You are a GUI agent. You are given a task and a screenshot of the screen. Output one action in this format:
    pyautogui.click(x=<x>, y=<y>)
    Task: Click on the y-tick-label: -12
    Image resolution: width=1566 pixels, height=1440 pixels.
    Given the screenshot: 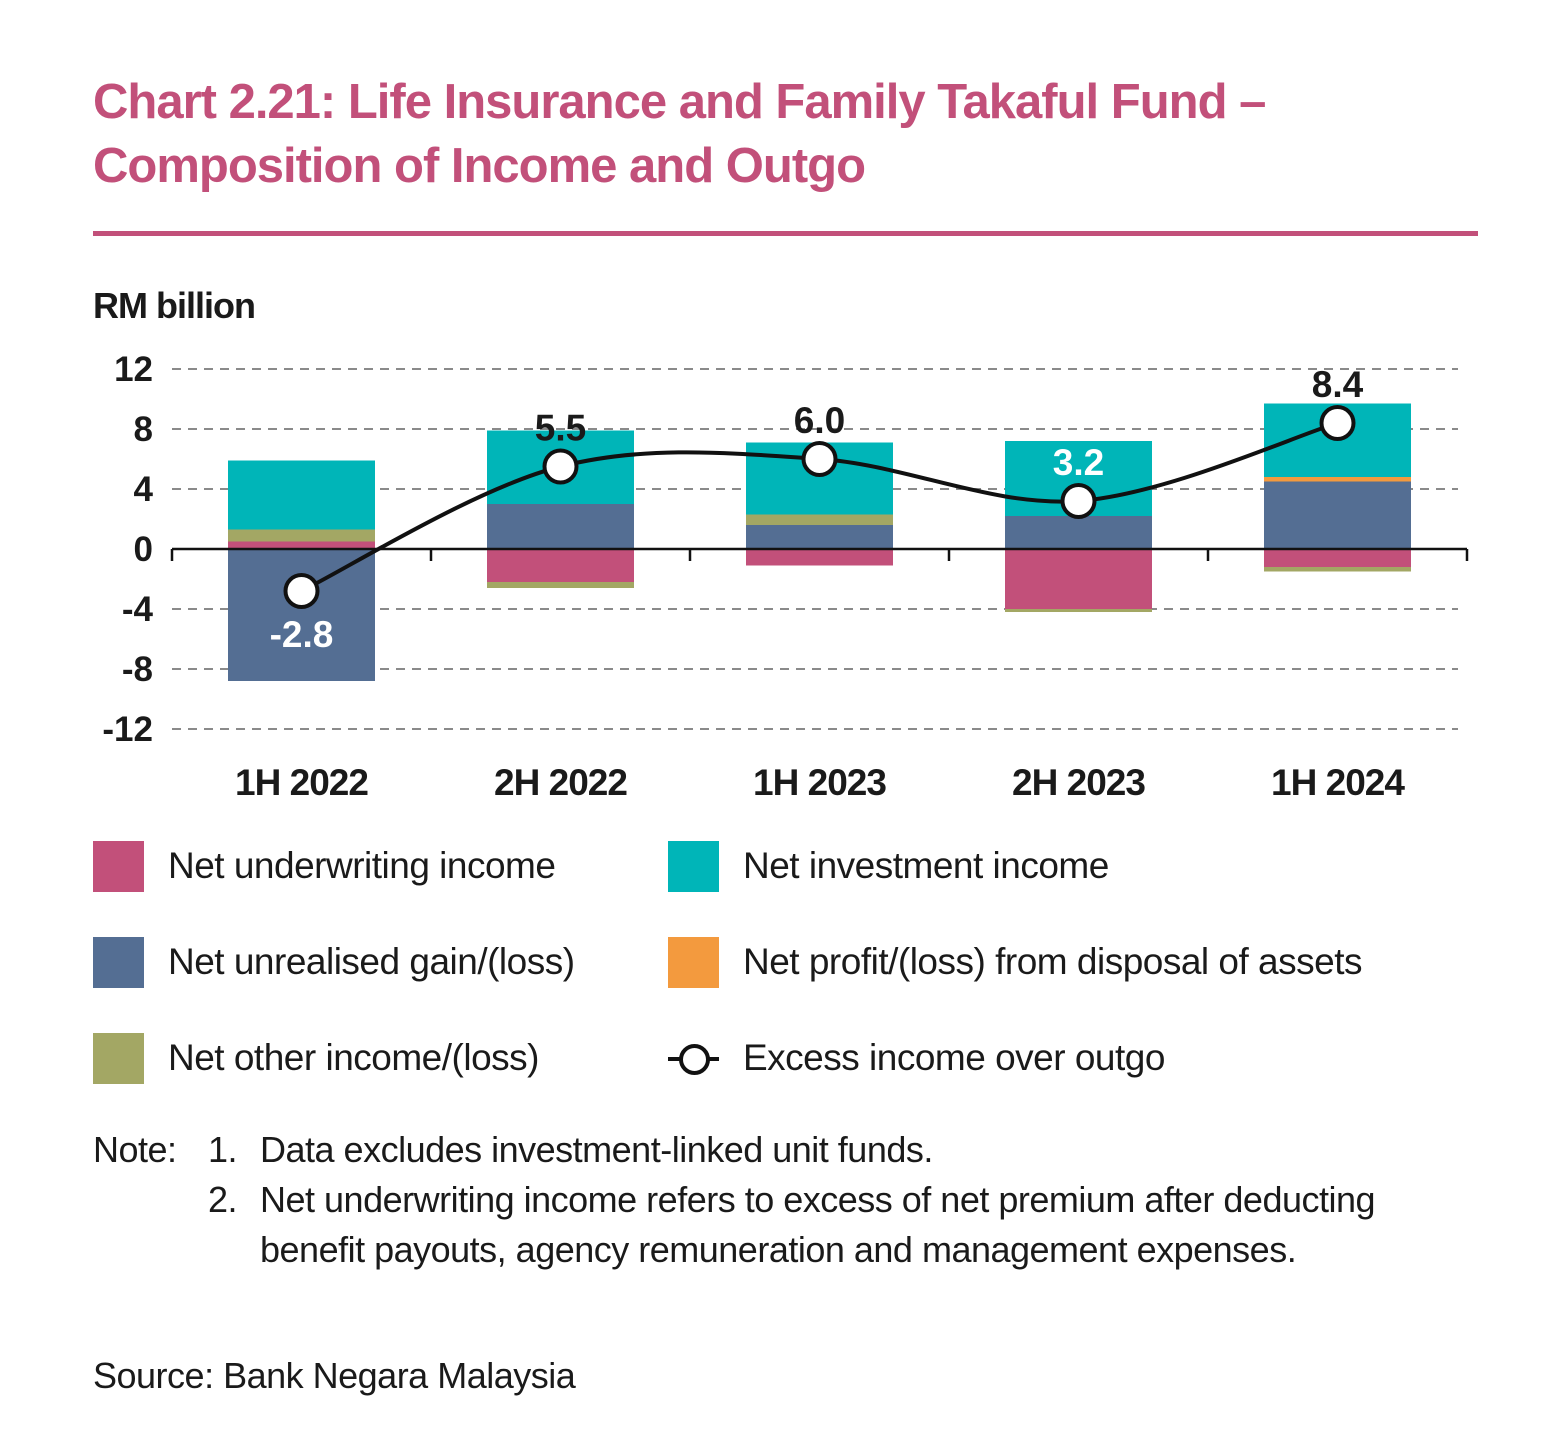 What is the action you would take?
    pyautogui.click(x=127, y=729)
    